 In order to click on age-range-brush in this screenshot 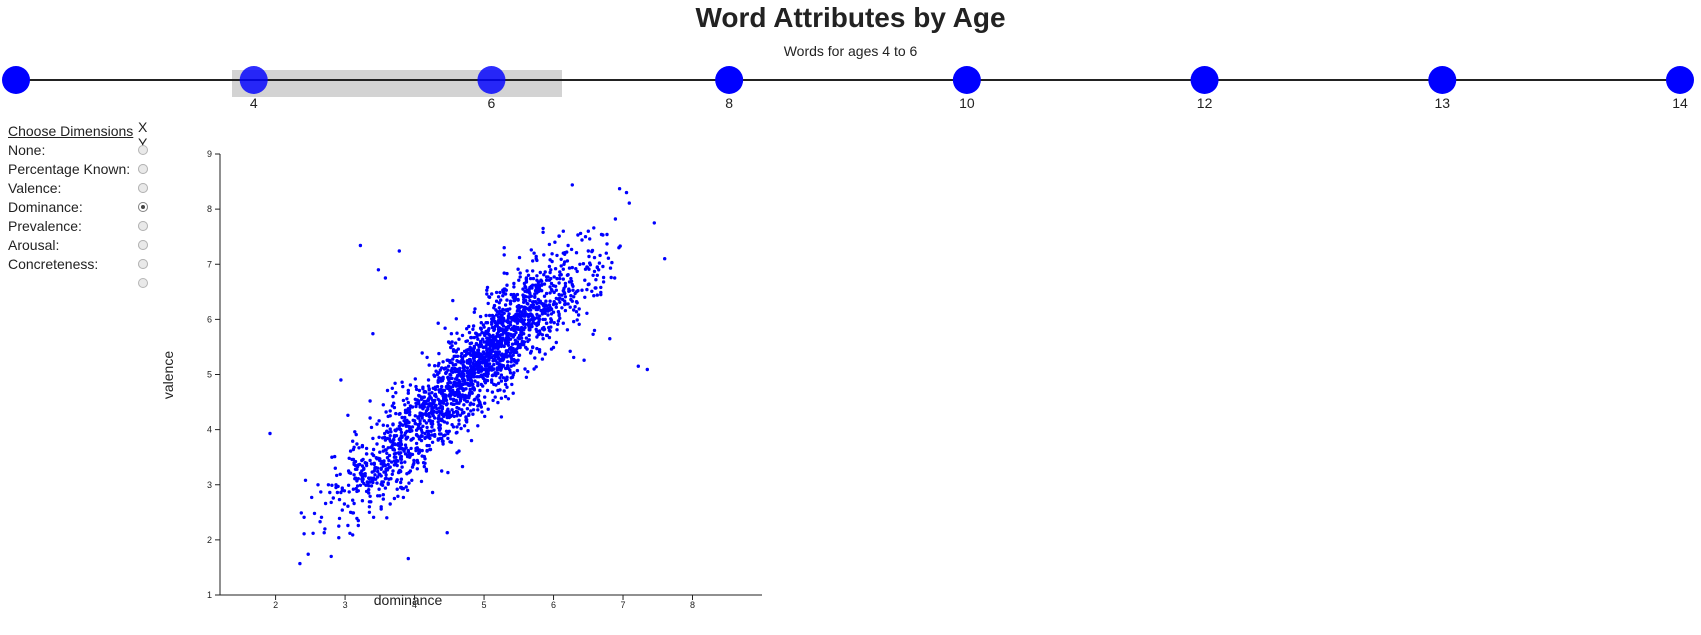, I will do `click(397, 83)`.